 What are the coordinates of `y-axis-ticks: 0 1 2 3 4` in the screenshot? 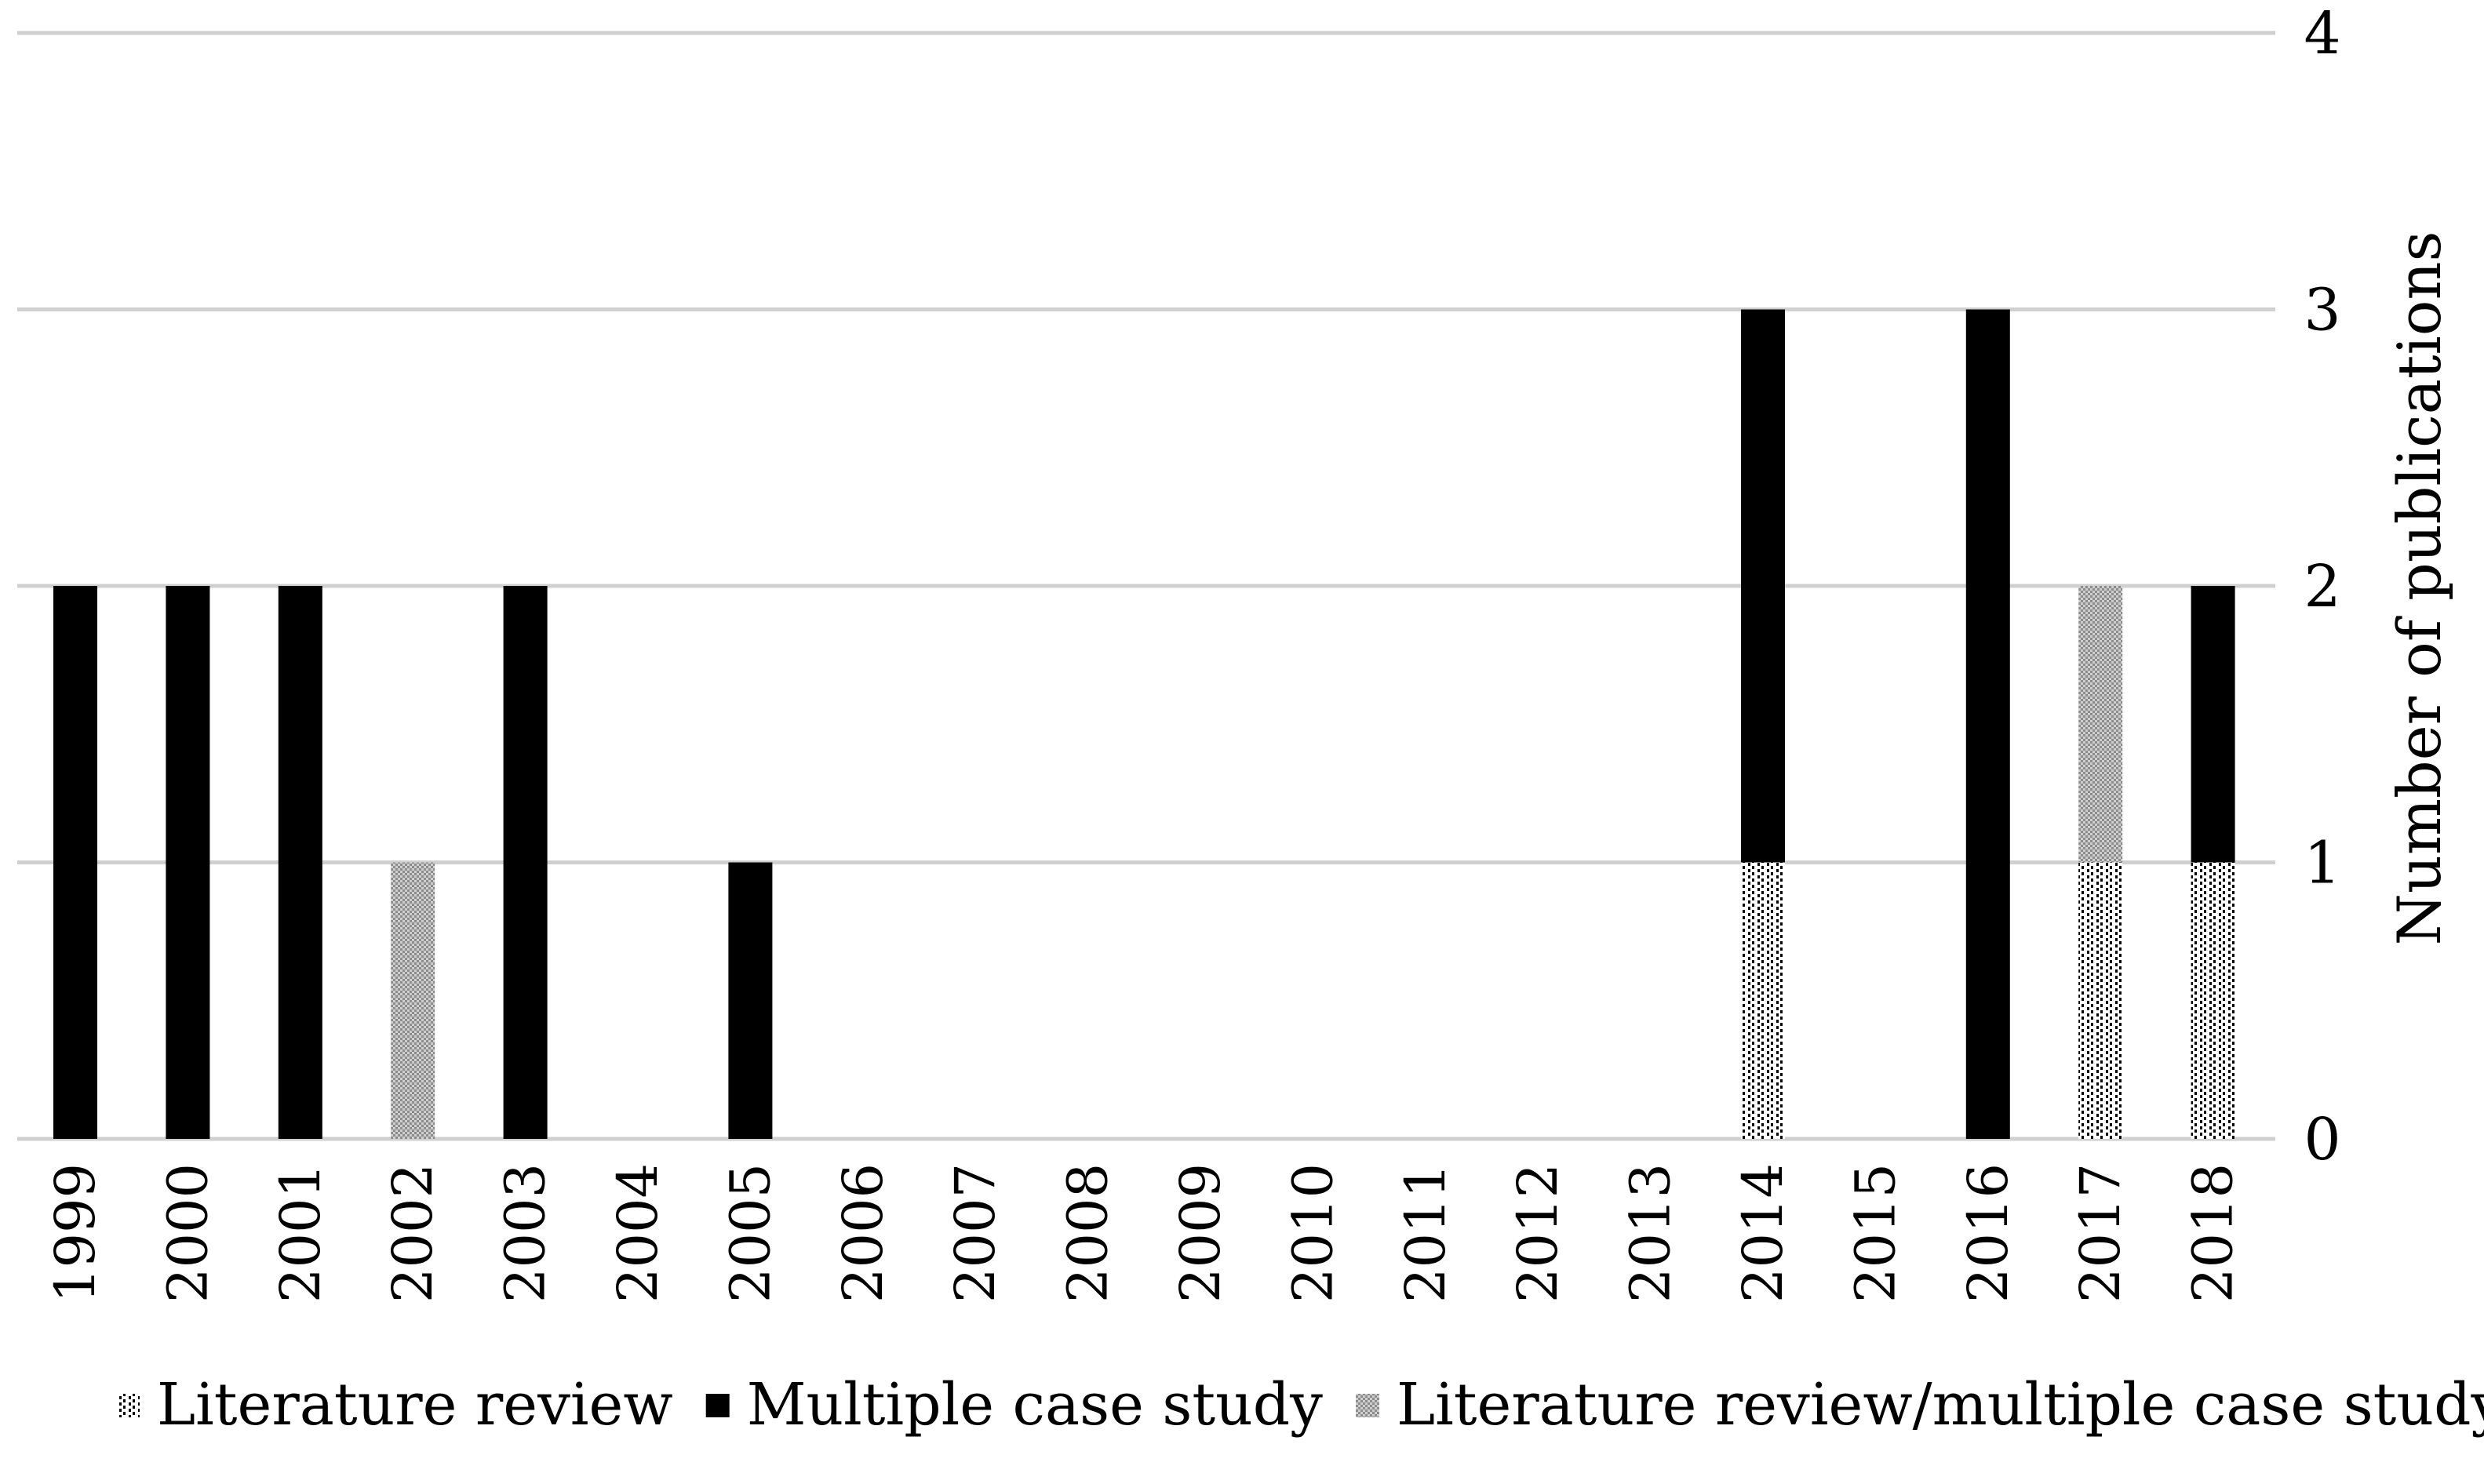 It's located at (2322, 586).